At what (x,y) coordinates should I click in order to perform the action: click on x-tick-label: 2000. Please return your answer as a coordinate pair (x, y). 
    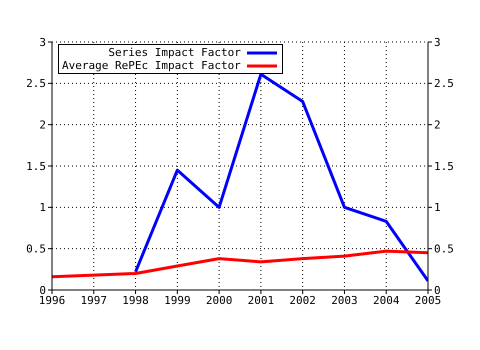
    Looking at the image, I should click on (219, 300).